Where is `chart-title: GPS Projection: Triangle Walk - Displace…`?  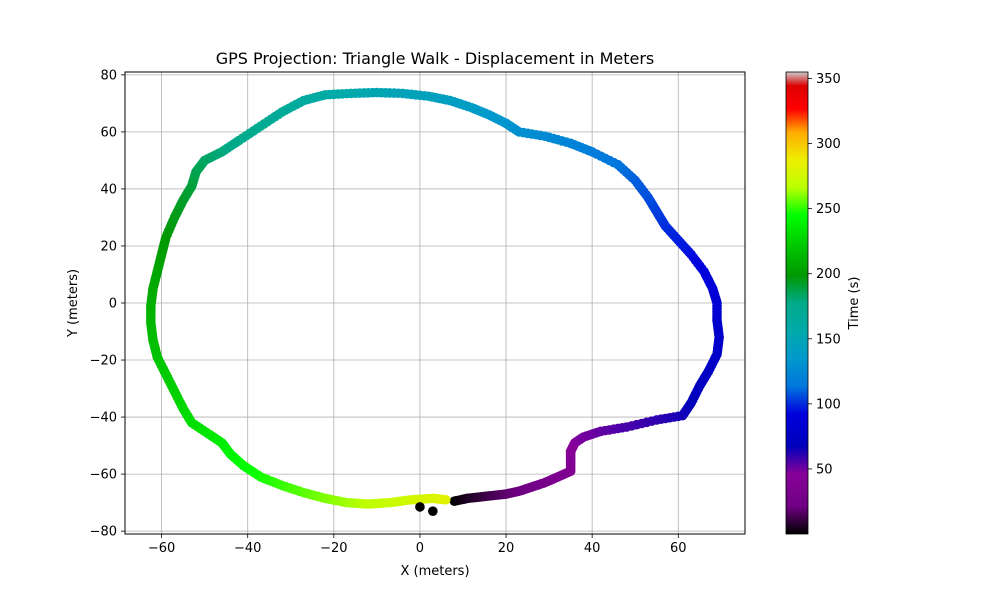
chart-title: GPS Projection: Triangle Walk - Displace… is located at coordinates (435, 58).